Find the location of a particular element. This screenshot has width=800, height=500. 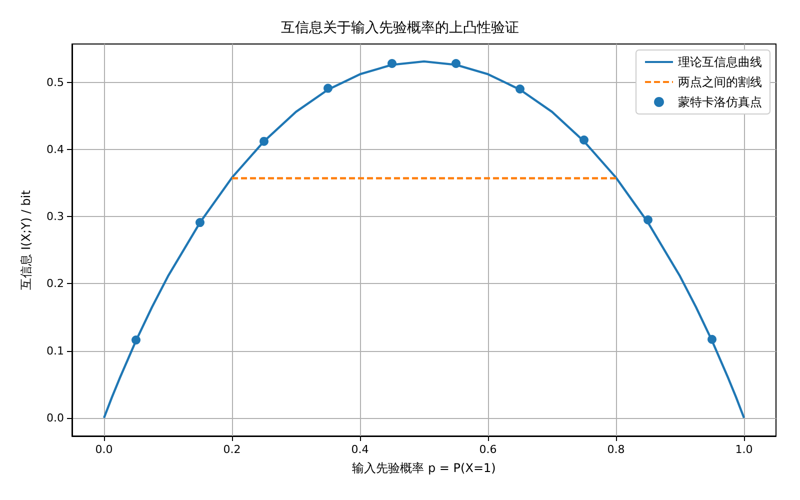

legend-label: 蒙特卡洛仿真点 is located at coordinates (720, 102).